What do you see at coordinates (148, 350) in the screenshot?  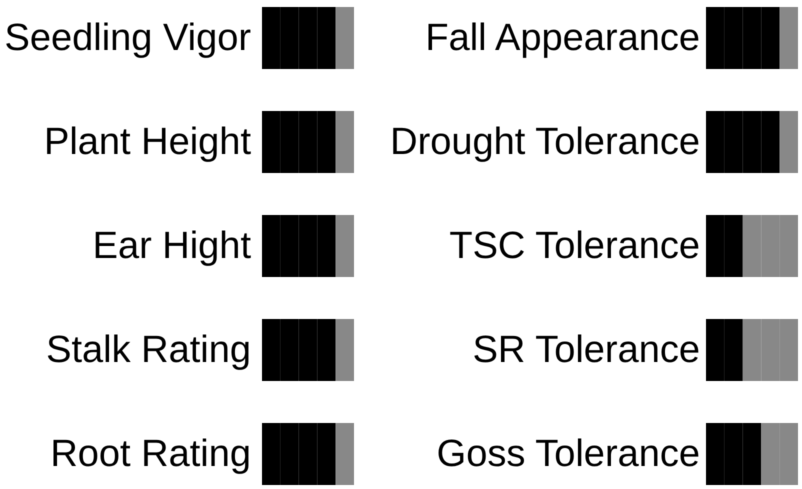 I see `y-tick-label: Stalk Rating` at bounding box center [148, 350].